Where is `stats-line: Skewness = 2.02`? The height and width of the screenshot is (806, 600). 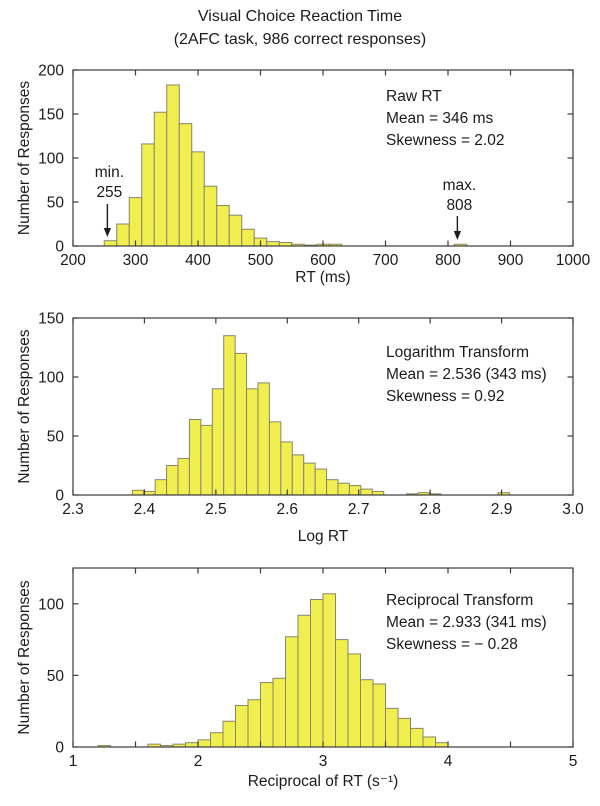 stats-line: Skewness = 2.02 is located at coordinates (445, 140).